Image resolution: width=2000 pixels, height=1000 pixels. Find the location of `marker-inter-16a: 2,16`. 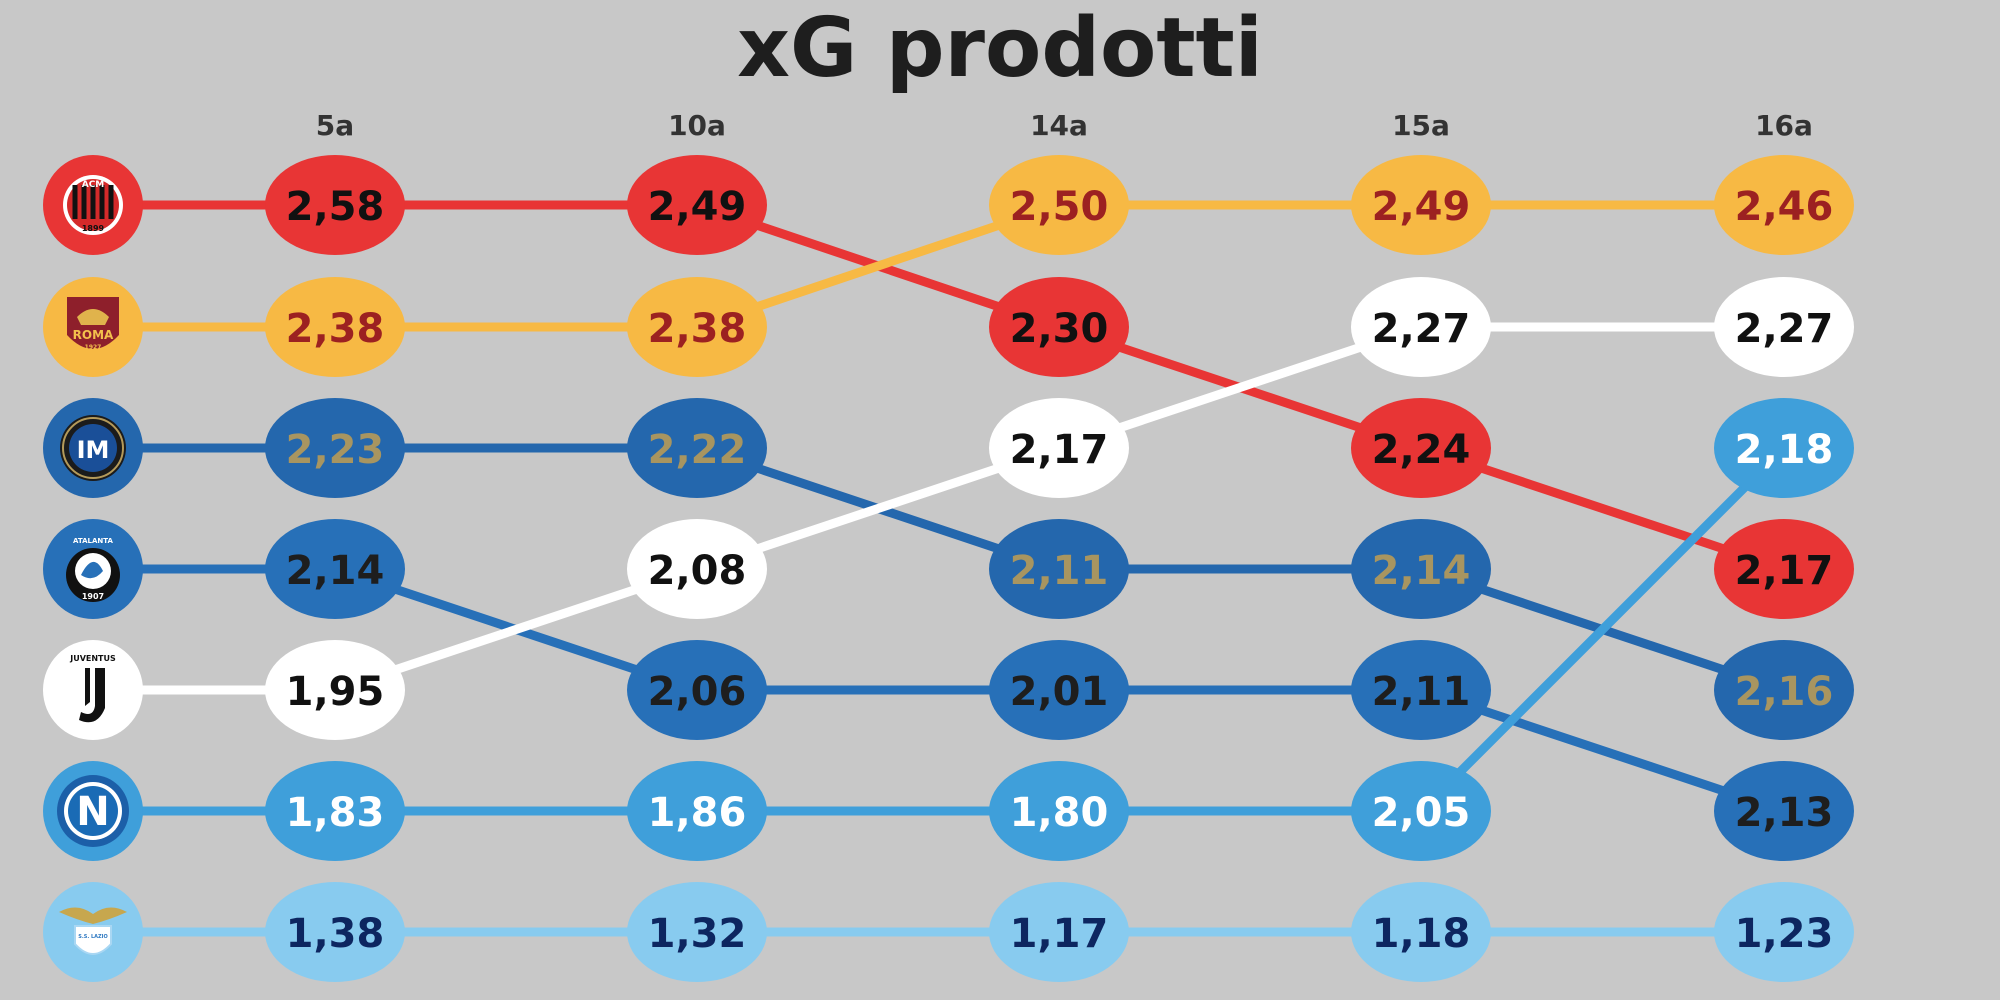

marker-inter-16a: 2,16 is located at coordinates (1784, 690).